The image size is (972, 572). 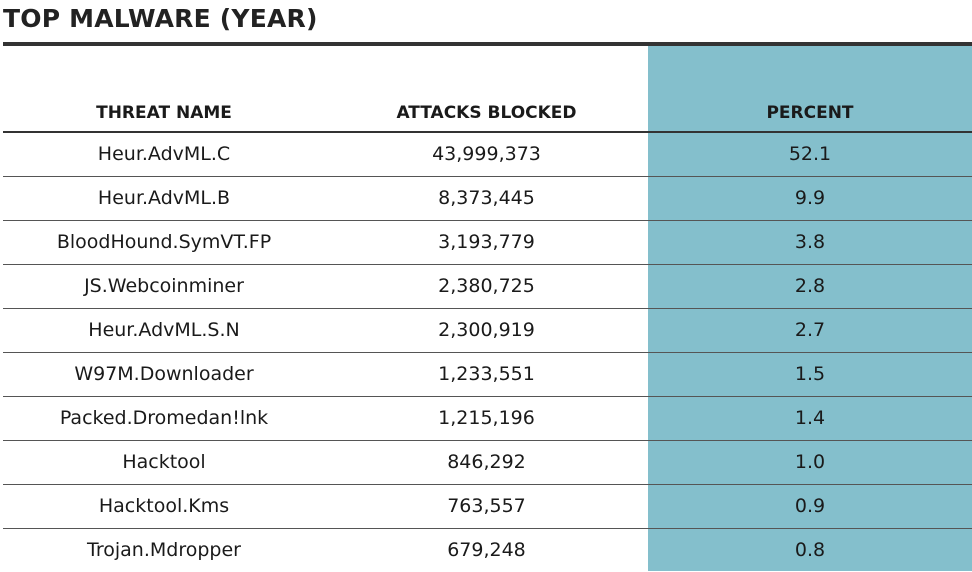 What do you see at coordinates (164, 242) in the screenshot?
I see `threat-name-cell: BloodHound.SymVT.FP` at bounding box center [164, 242].